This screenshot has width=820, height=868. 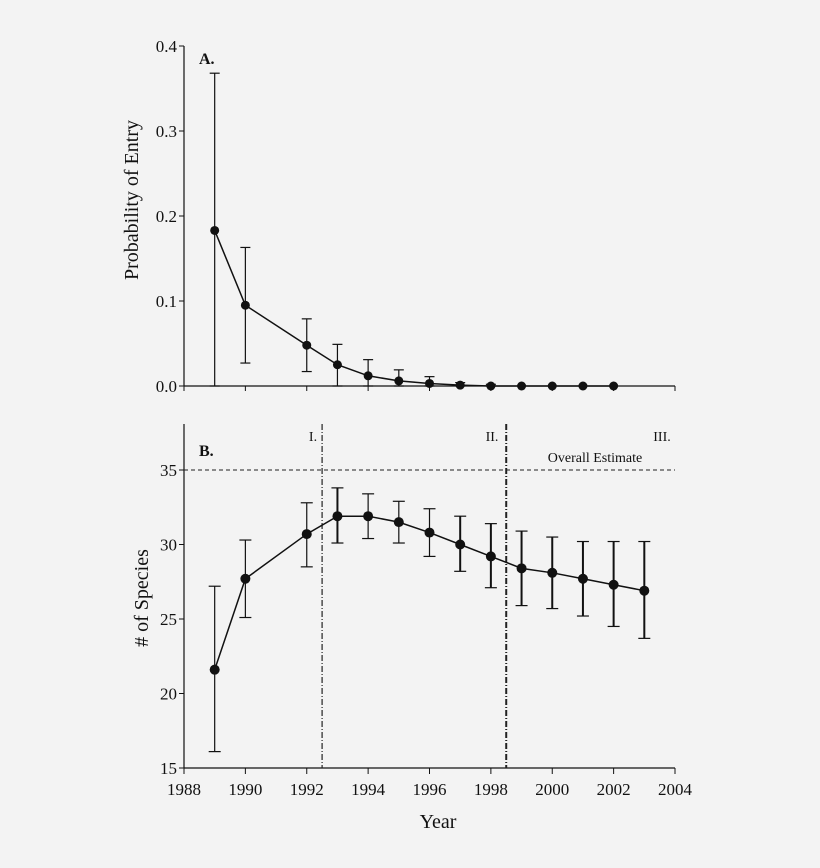 I want to click on y-tick-label: 20, so click(x=168, y=694).